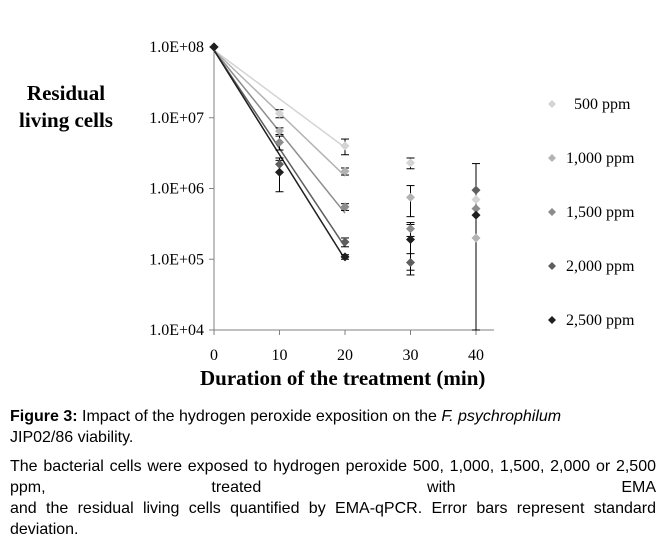 This screenshot has width=663, height=560. Describe the element at coordinates (44, 416) in the screenshot. I see `figure-label: Figure 3:` at that location.